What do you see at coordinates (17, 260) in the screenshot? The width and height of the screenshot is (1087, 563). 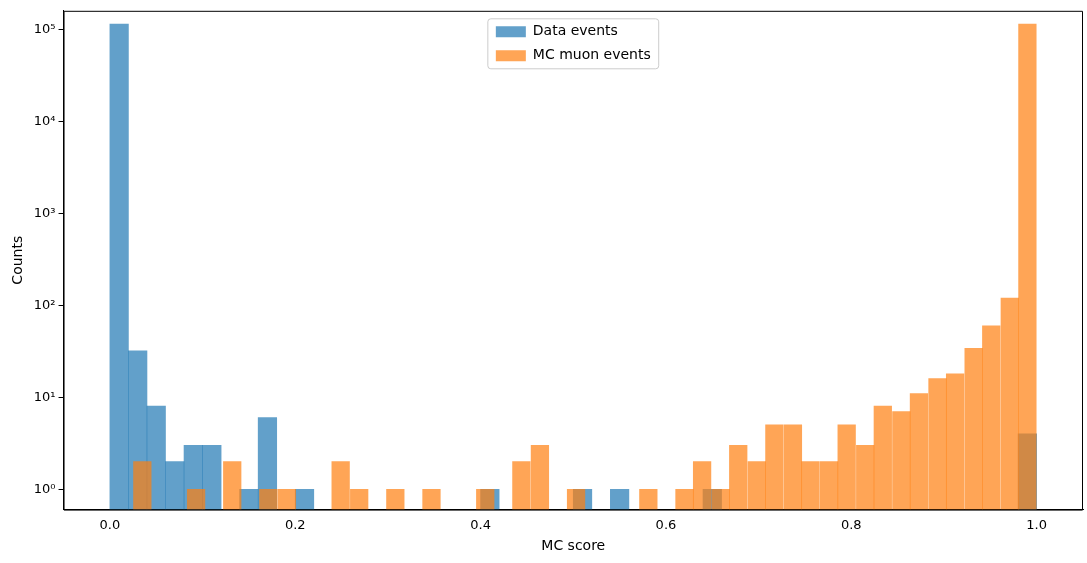 I see `y-axis-title: Counts` at bounding box center [17, 260].